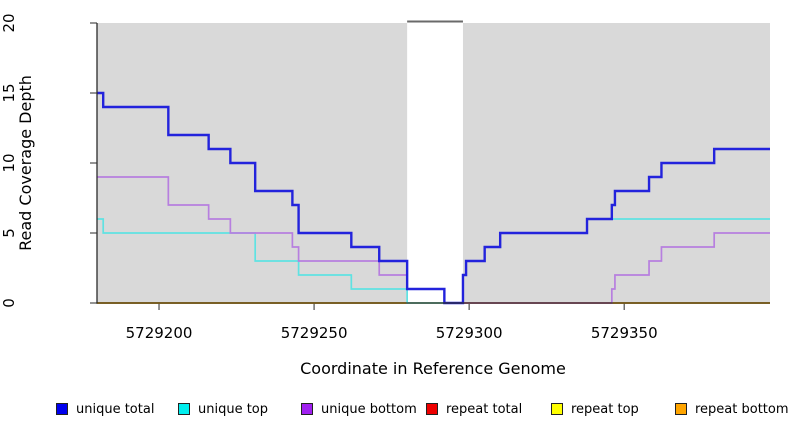 Image resolution: width=792 pixels, height=432 pixels. Describe the element at coordinates (605, 409) in the screenshot. I see `legend-label: repeat top` at that location.